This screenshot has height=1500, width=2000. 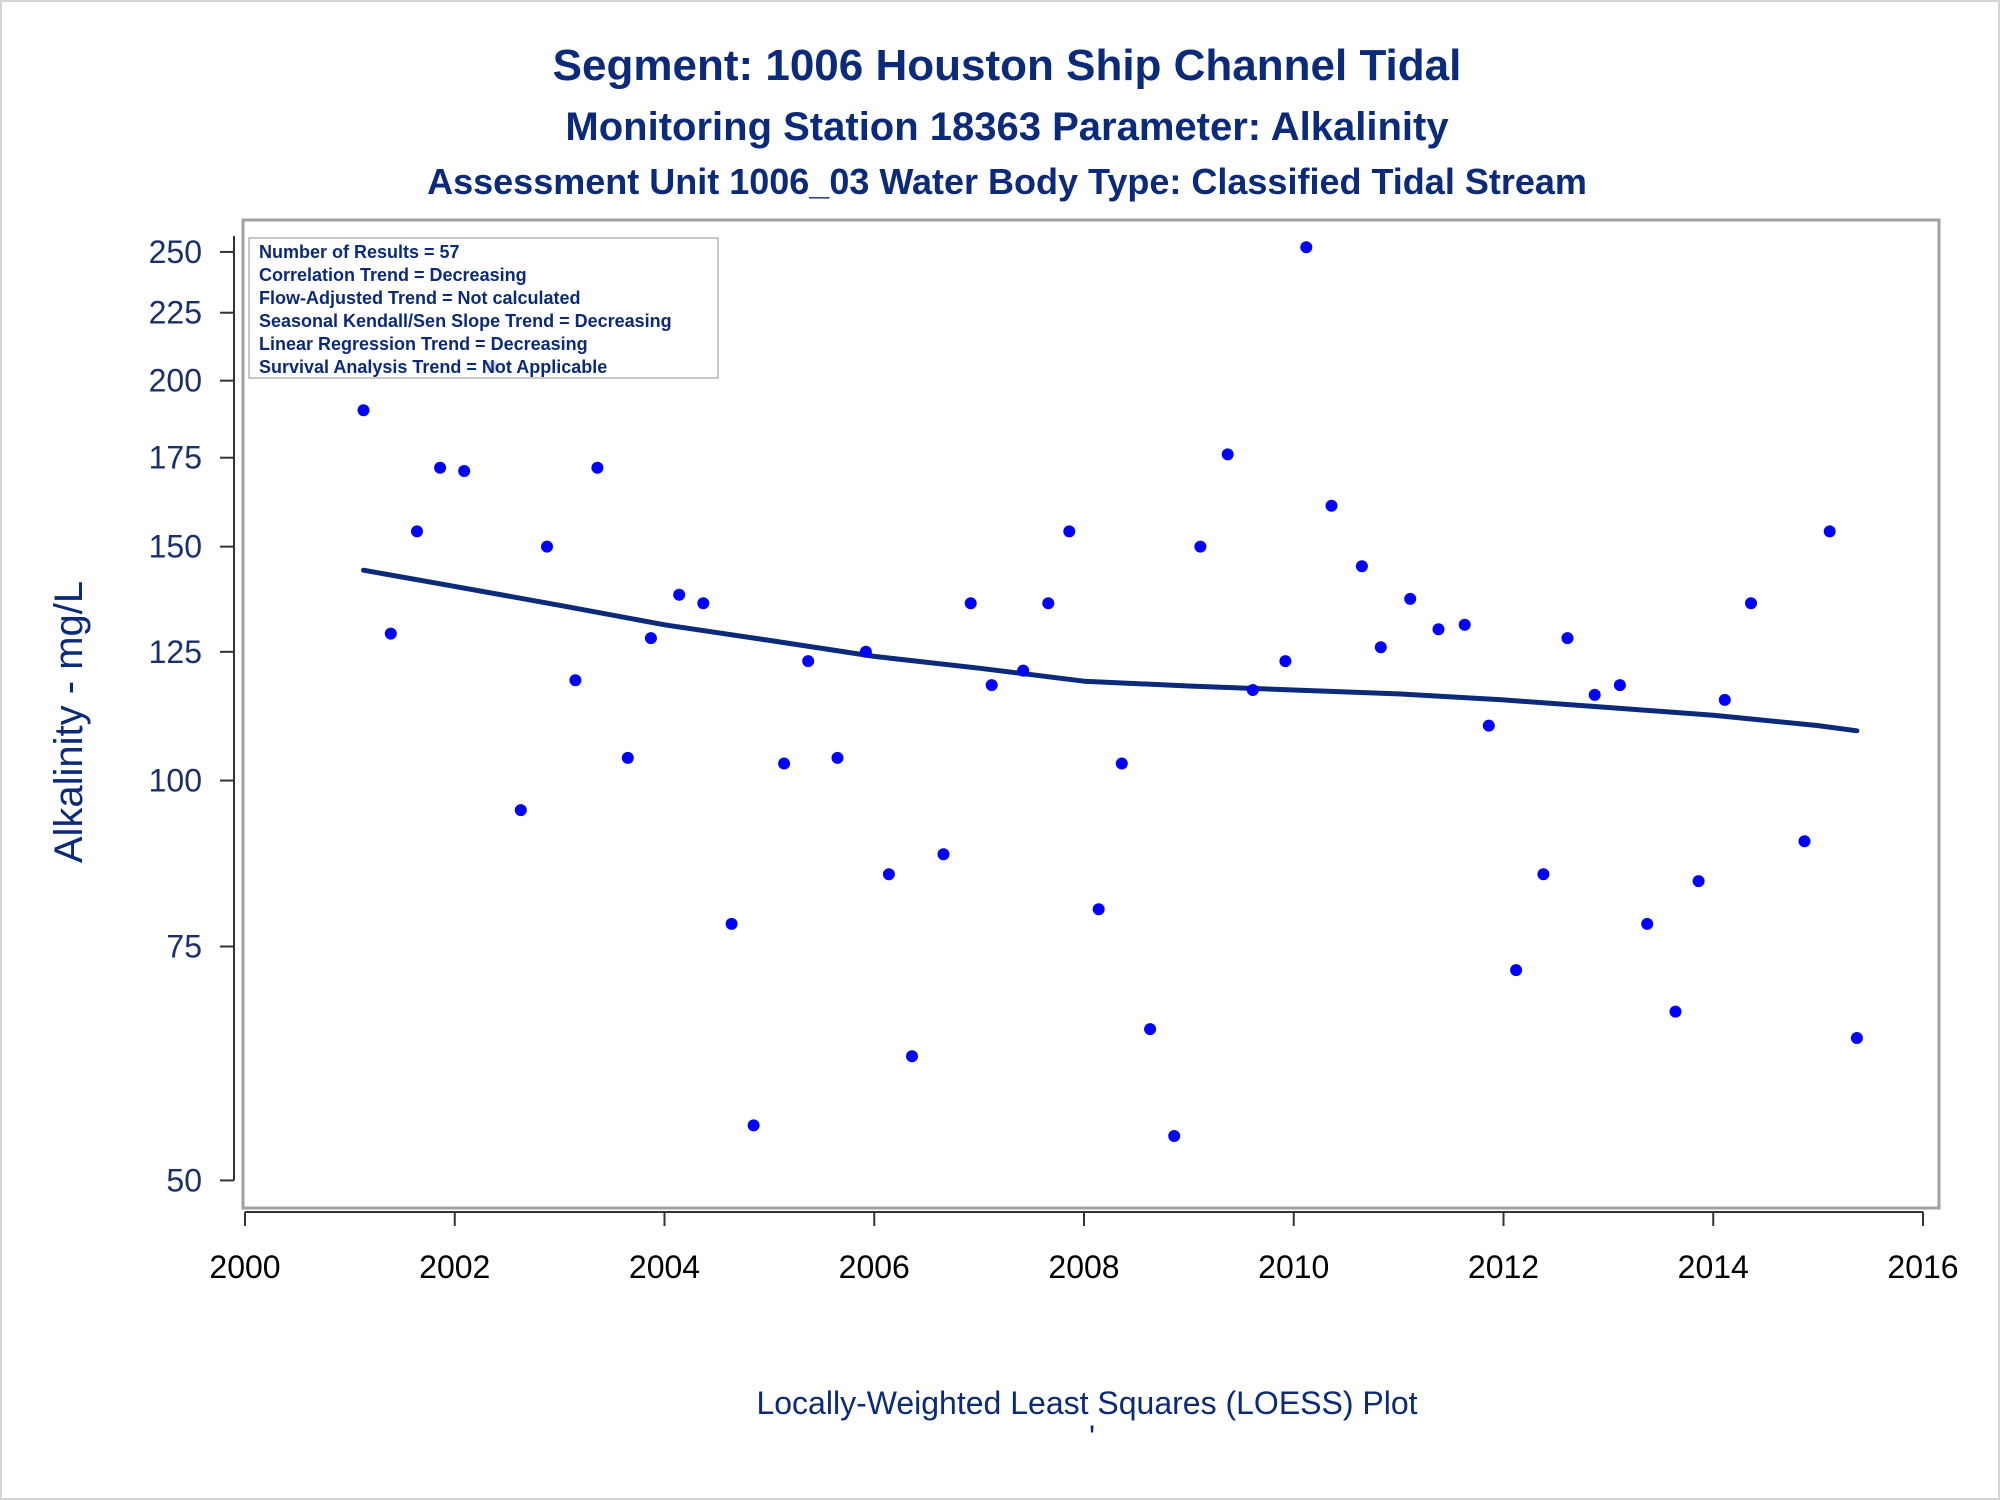 I want to click on y-tick-label: 125, so click(x=175, y=652).